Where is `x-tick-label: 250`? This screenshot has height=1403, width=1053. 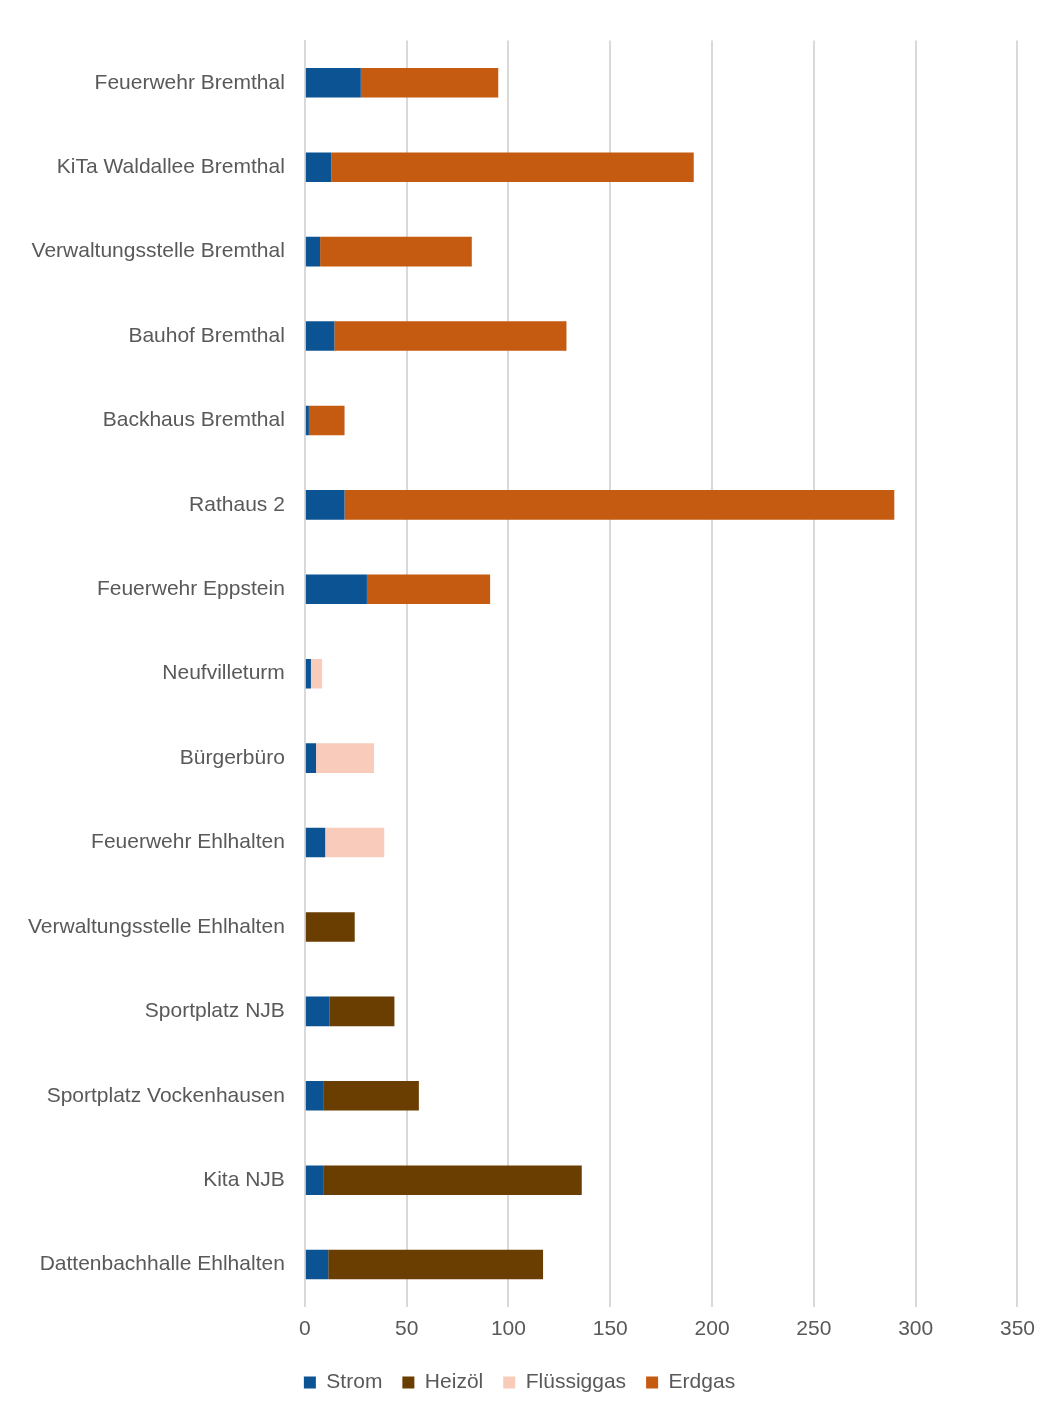
x-tick-label: 250 is located at coordinates (814, 1328).